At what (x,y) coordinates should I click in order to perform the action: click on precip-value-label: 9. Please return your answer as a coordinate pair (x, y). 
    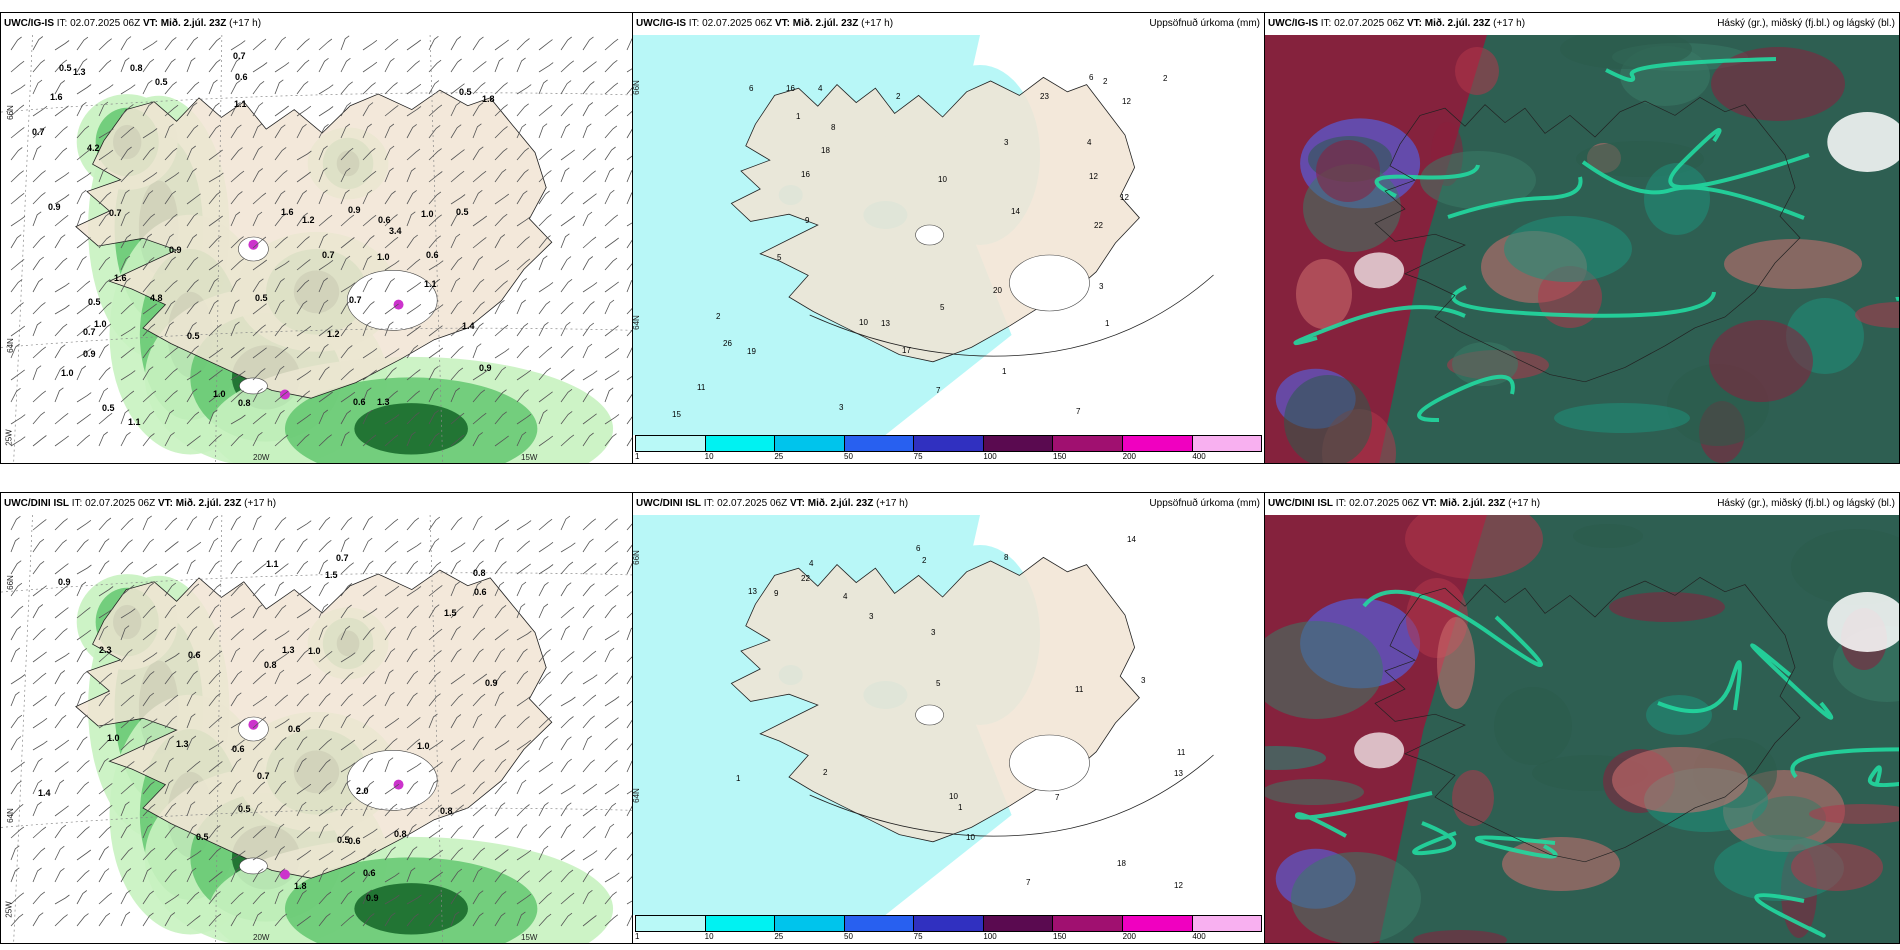
    Looking at the image, I should click on (776, 593).